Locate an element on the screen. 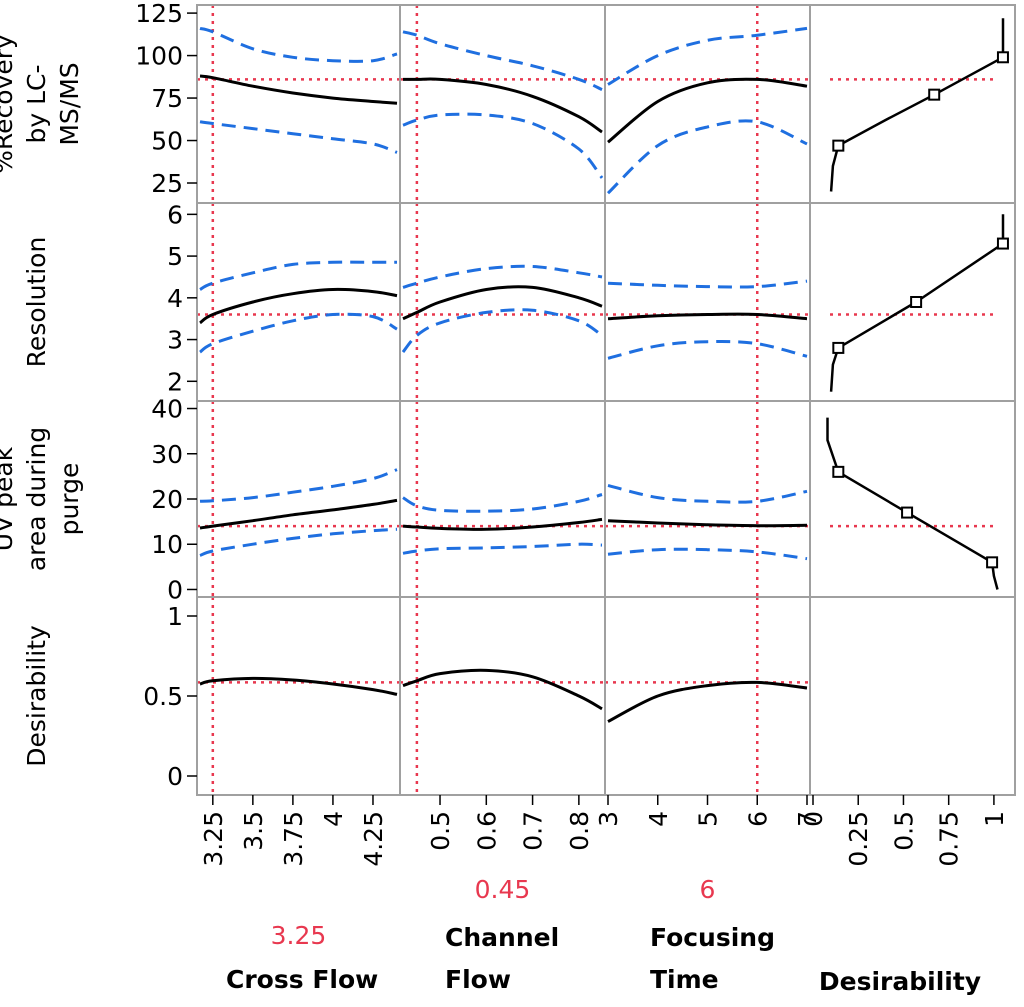 The height and width of the screenshot is (1007, 1024). factor-labels-1: 0.45 Channel Flow is located at coordinates (502, 934).